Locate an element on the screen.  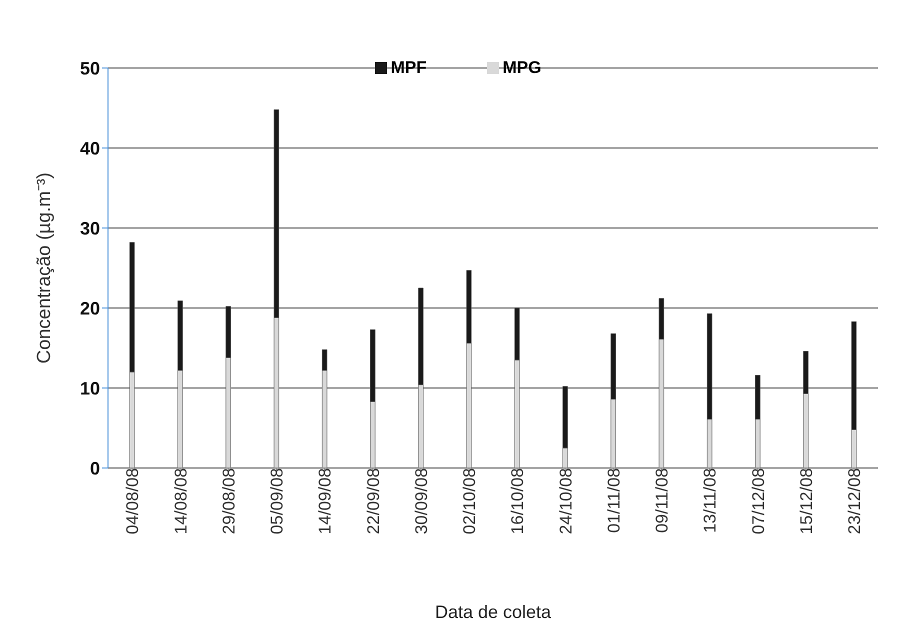
x-tick-label: 15/12/08 is located at coordinates (806, 501).